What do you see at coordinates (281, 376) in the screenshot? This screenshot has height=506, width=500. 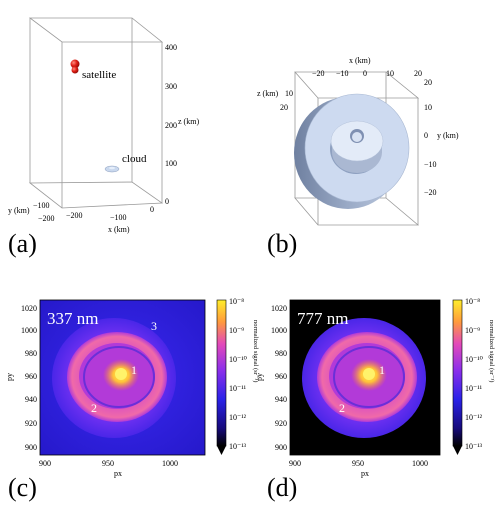 I see `d-ytick: 960` at bounding box center [281, 376].